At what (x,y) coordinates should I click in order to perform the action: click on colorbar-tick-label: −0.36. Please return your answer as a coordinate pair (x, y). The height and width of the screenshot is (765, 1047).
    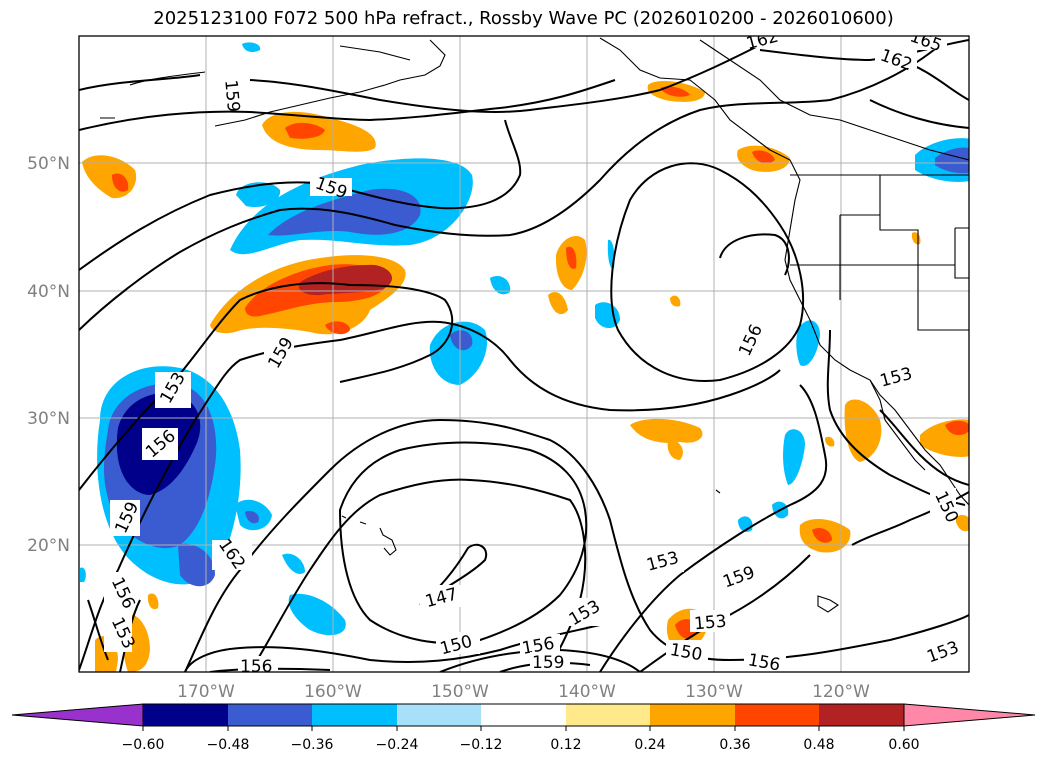
    Looking at the image, I should click on (312, 745).